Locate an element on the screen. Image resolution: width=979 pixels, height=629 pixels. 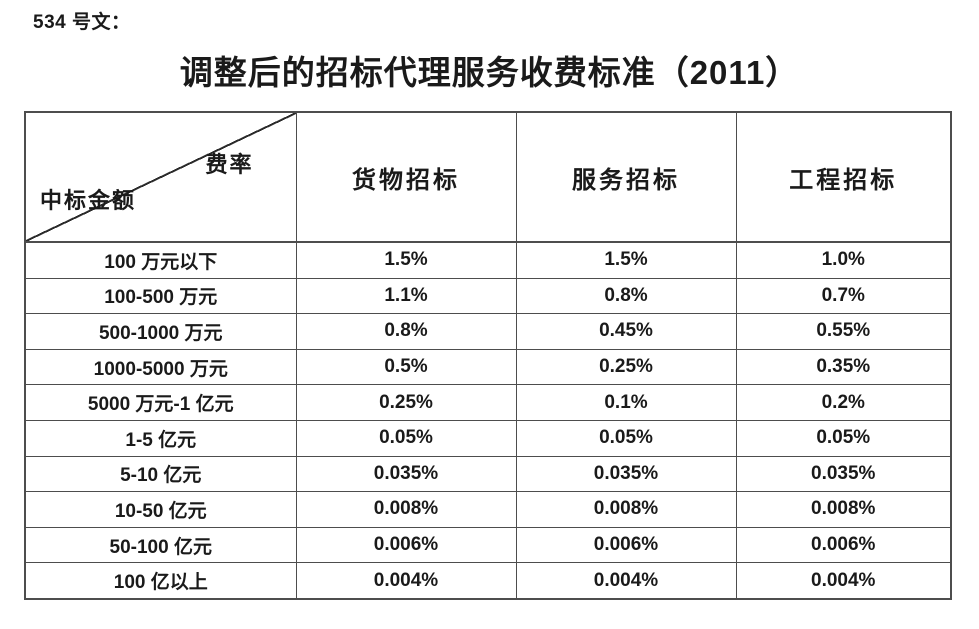
table-row: 50-100 亿元 0.006% 0.006% 0.006% is located at coordinates (488, 545).